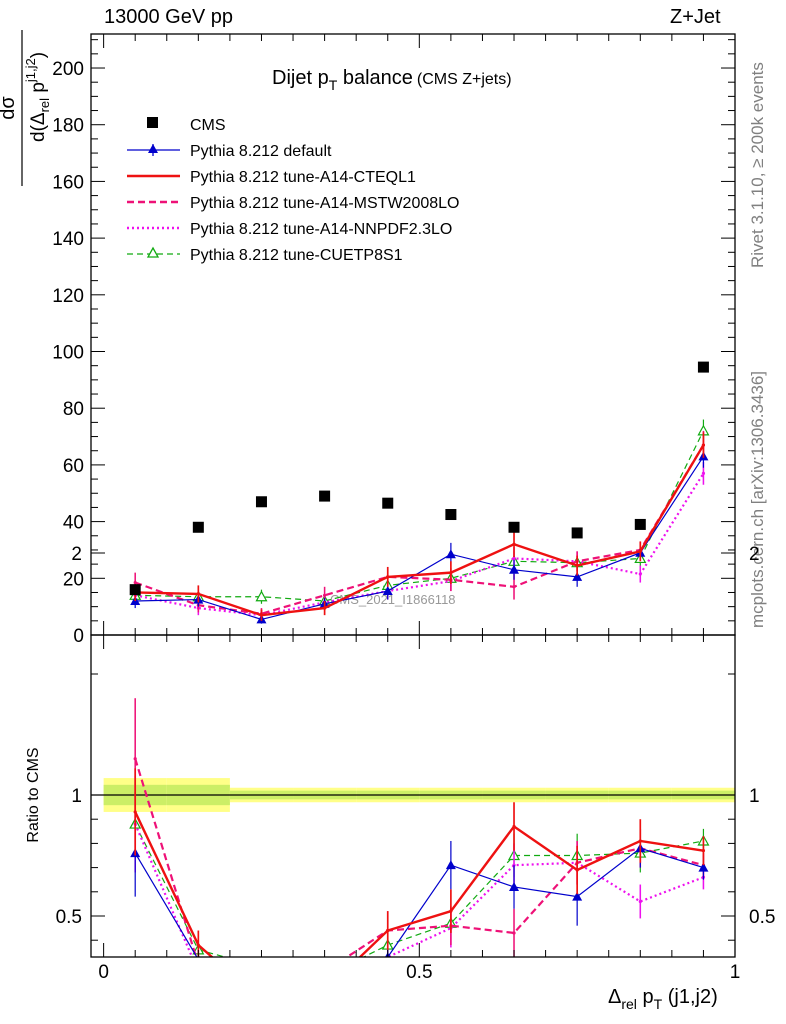 This screenshot has height=1024, width=786. What do you see at coordinates (303, 177) in the screenshot?
I see `legend-label-cteql1: Pythia 8.212 tune-A14-CTEQL1` at bounding box center [303, 177].